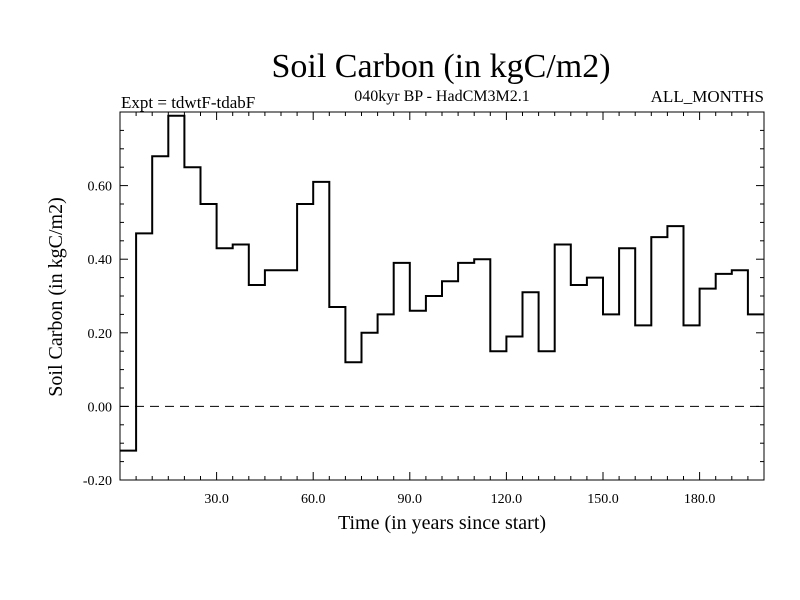  I want to click on experiment-label: Expt = tdwtF-tdabF, so click(188, 102).